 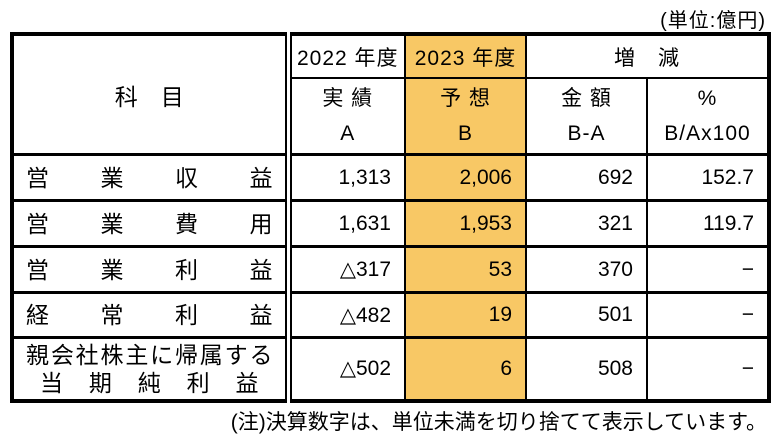 I want to click on row-net-income: 親会社株主に帰属する 当期純利益 △502 6 508 −, so click(x=390, y=369).